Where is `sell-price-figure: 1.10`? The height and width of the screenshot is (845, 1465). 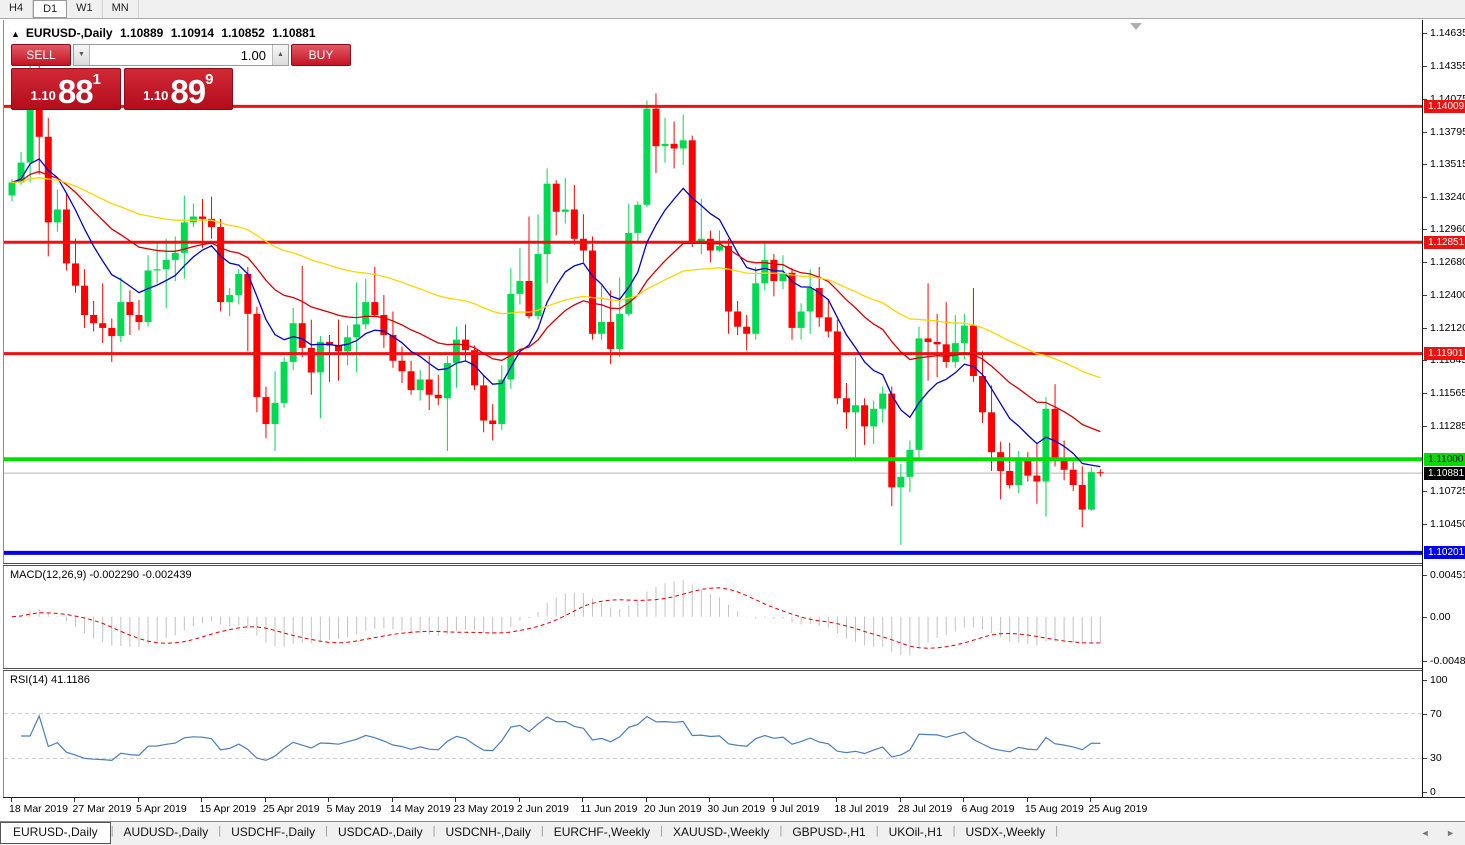
sell-price-figure: 1.10 is located at coordinates (43, 95).